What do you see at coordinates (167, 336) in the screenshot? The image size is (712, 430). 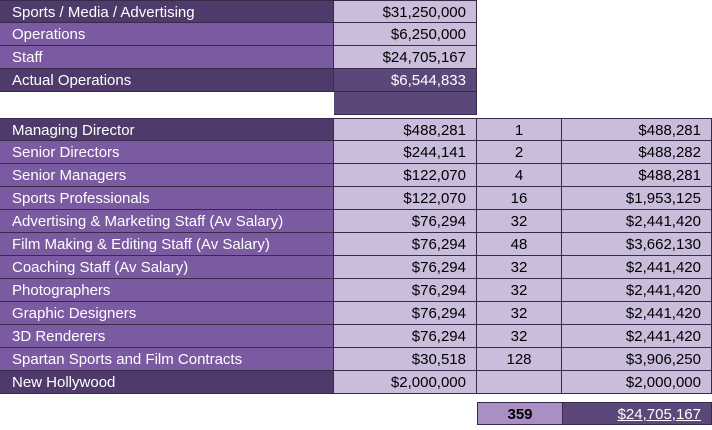 I see `role-label: 3D Renderers` at bounding box center [167, 336].